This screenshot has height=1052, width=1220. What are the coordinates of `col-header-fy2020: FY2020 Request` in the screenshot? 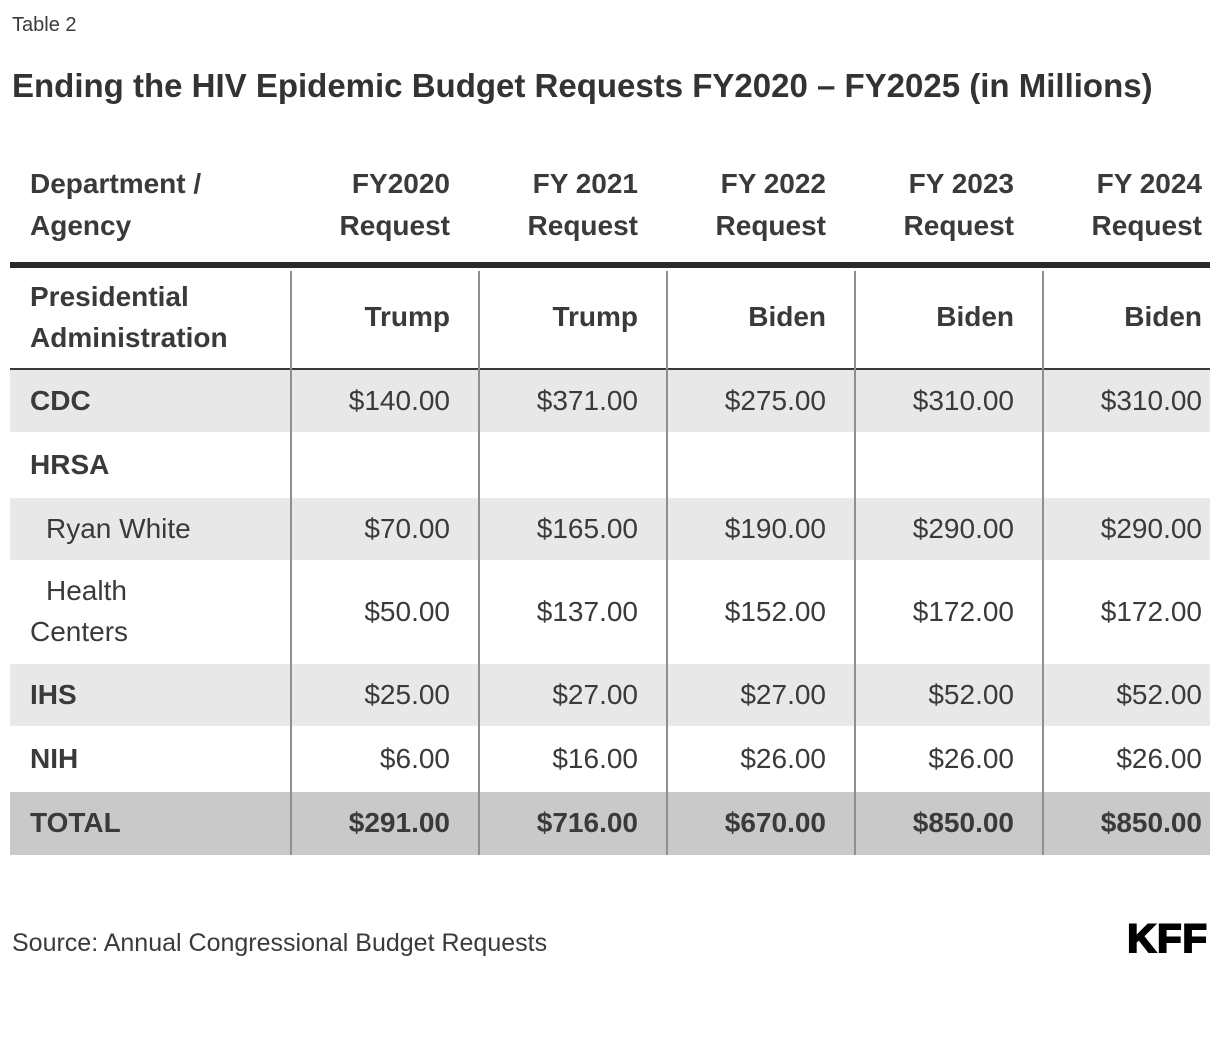 It's located at (384, 210).